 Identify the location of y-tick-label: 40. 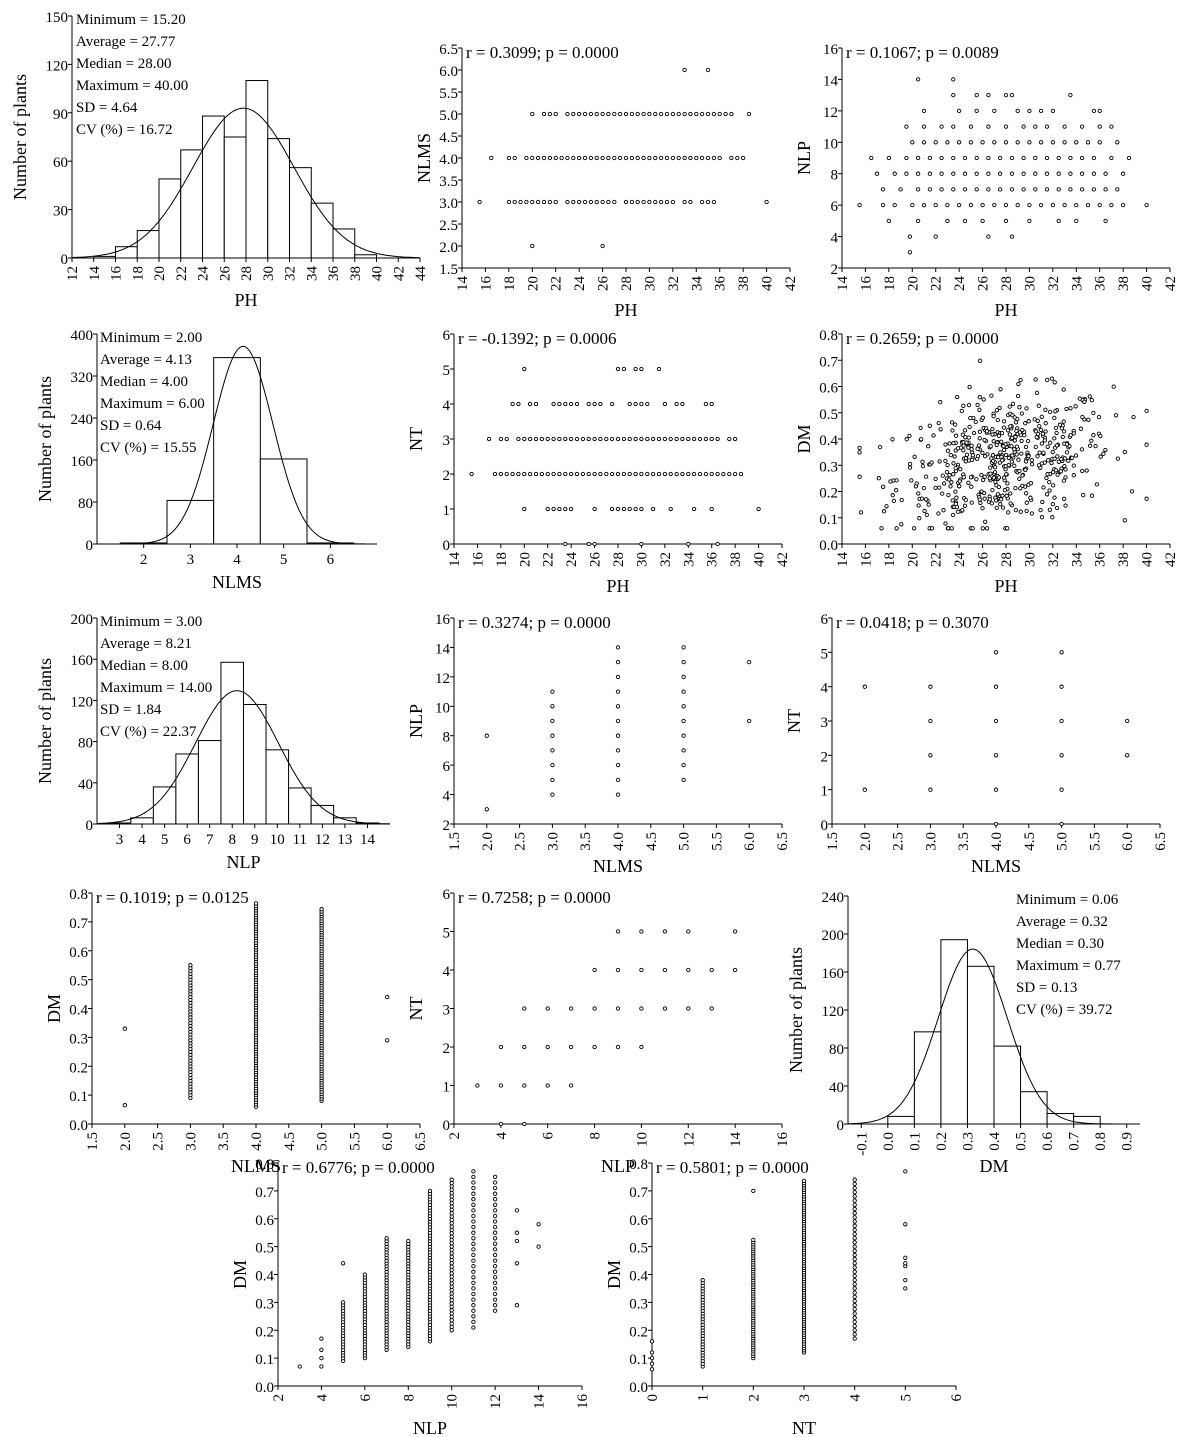
(85, 785).